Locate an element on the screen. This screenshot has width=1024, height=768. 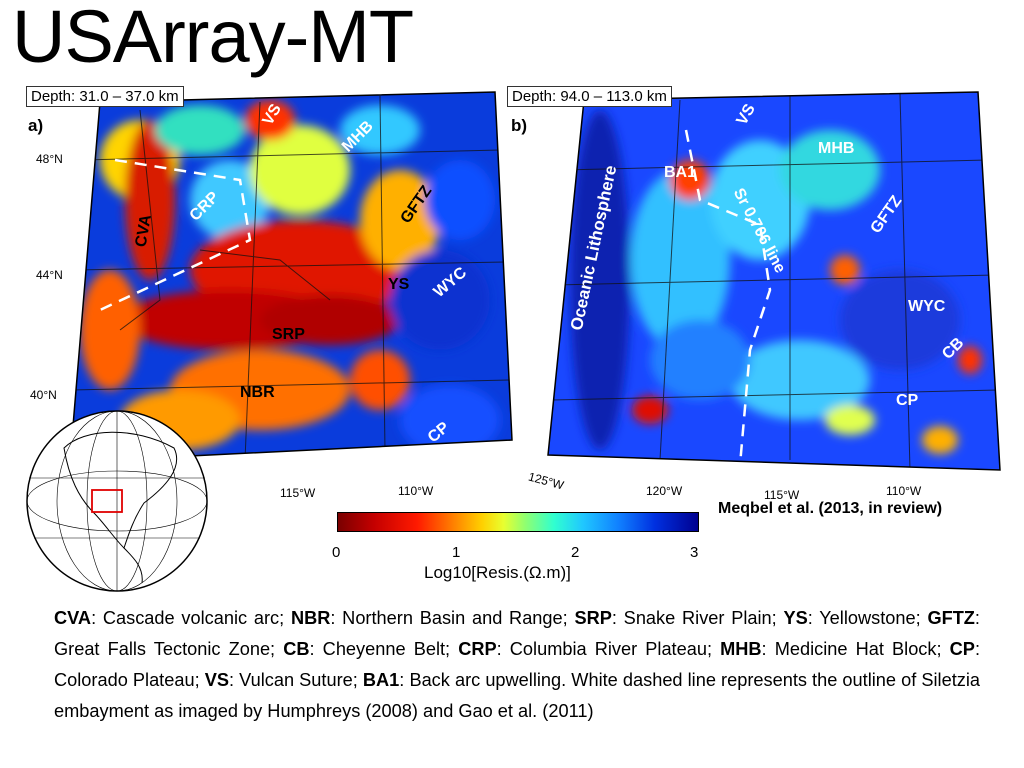
colorbar-tick-0: 0 is located at coordinates (336, 552).